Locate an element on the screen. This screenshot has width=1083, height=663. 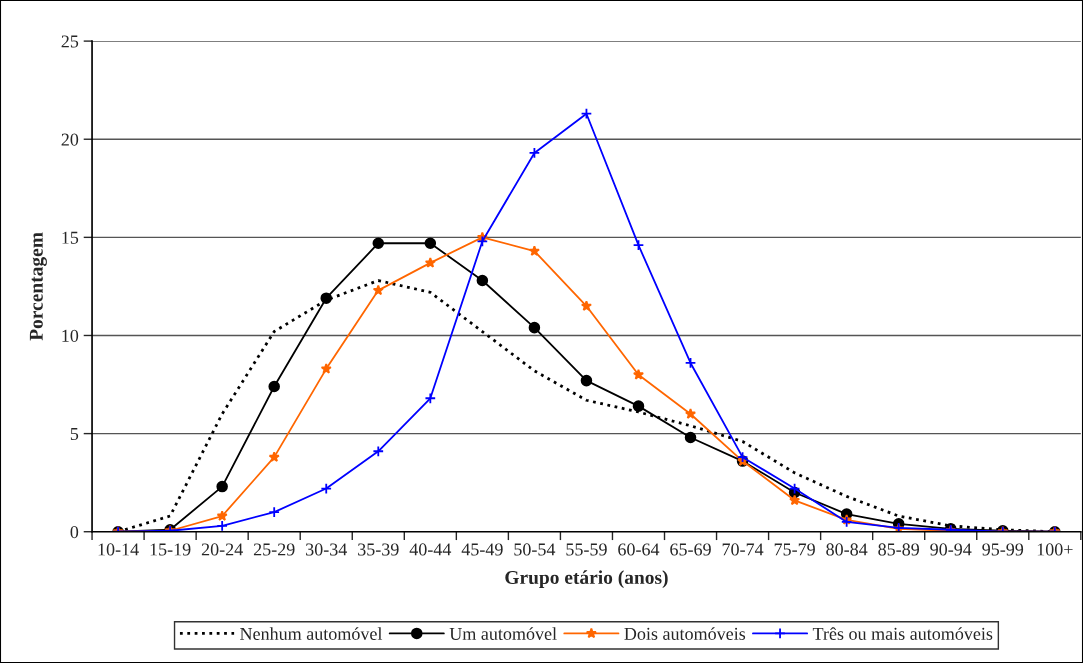
x-tick-label: 20-24 is located at coordinates (222, 549).